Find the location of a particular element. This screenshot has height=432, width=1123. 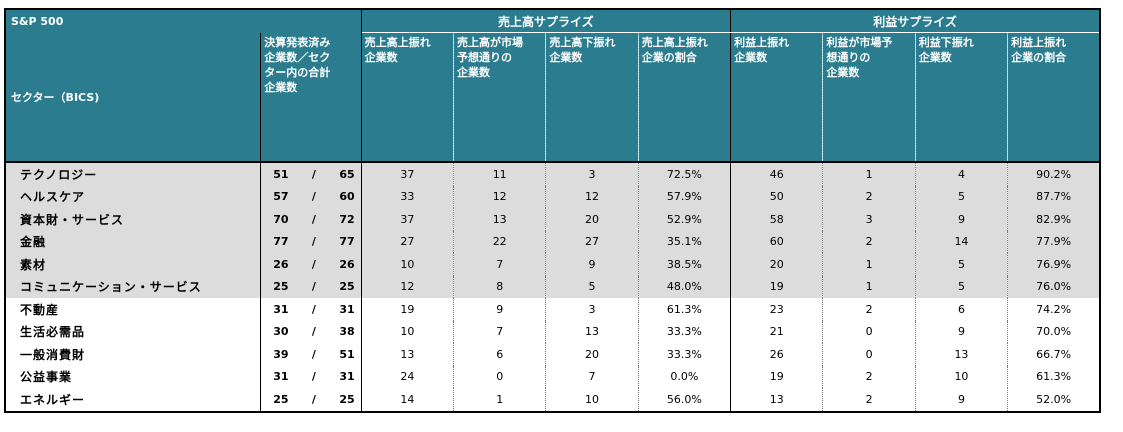

sales-beat-pct-value: 33.3% is located at coordinates (684, 354).